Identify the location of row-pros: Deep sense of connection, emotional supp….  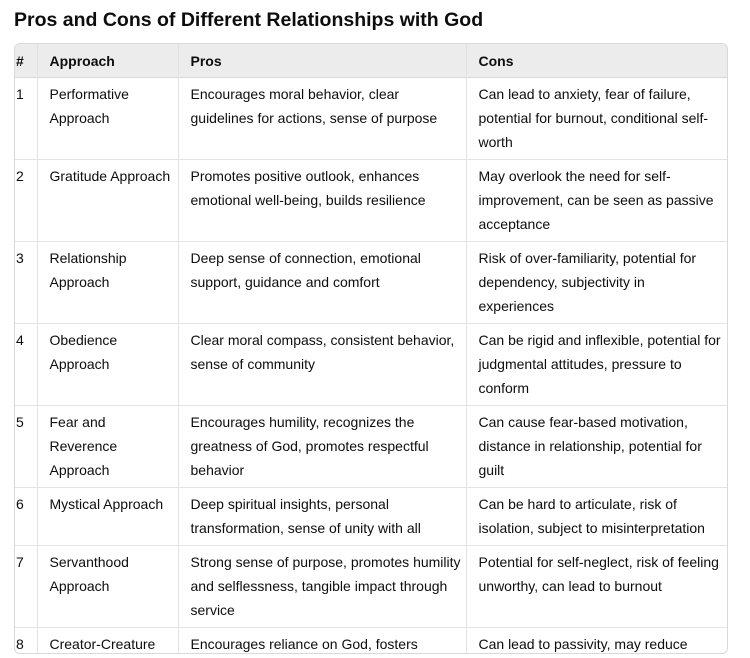
(321, 282).